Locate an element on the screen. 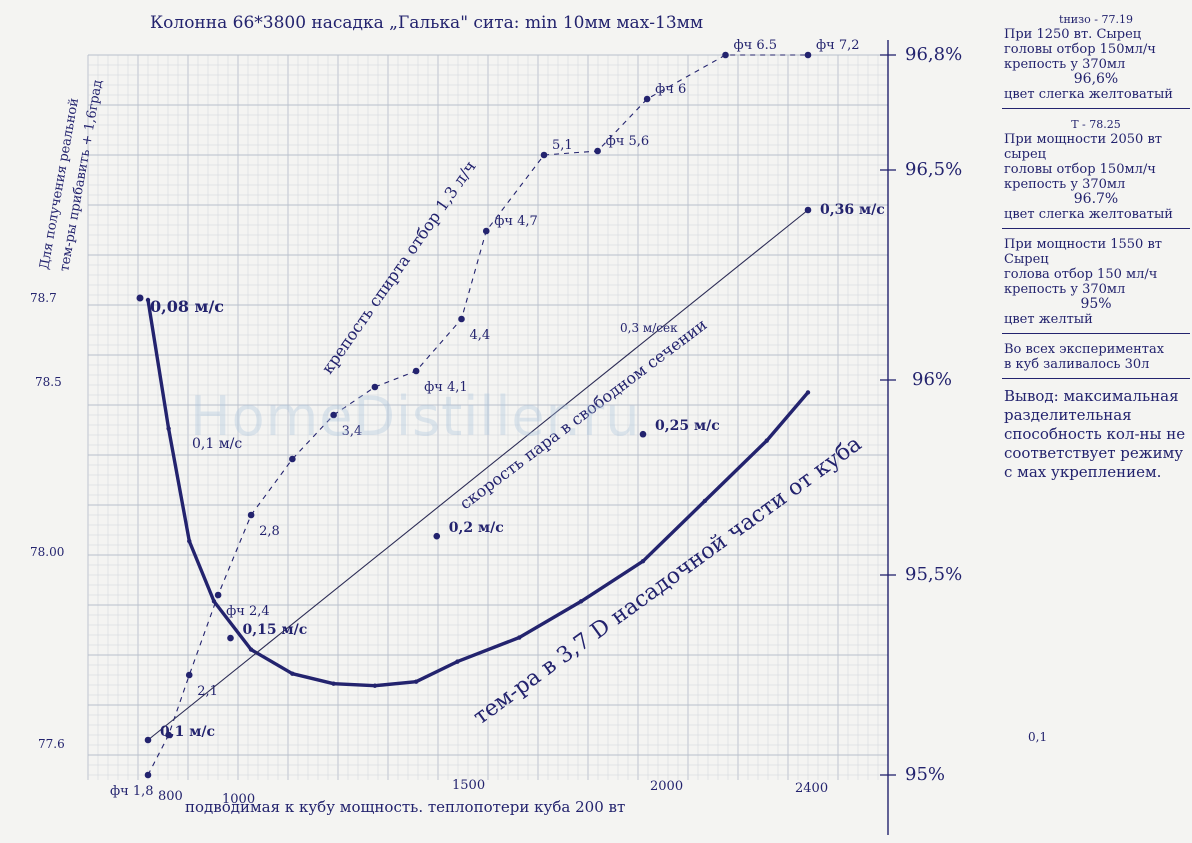 Image resolution: width=1192 pixels, height=843 pixels. left-y-tick-label: 78.7 is located at coordinates (43, 298).